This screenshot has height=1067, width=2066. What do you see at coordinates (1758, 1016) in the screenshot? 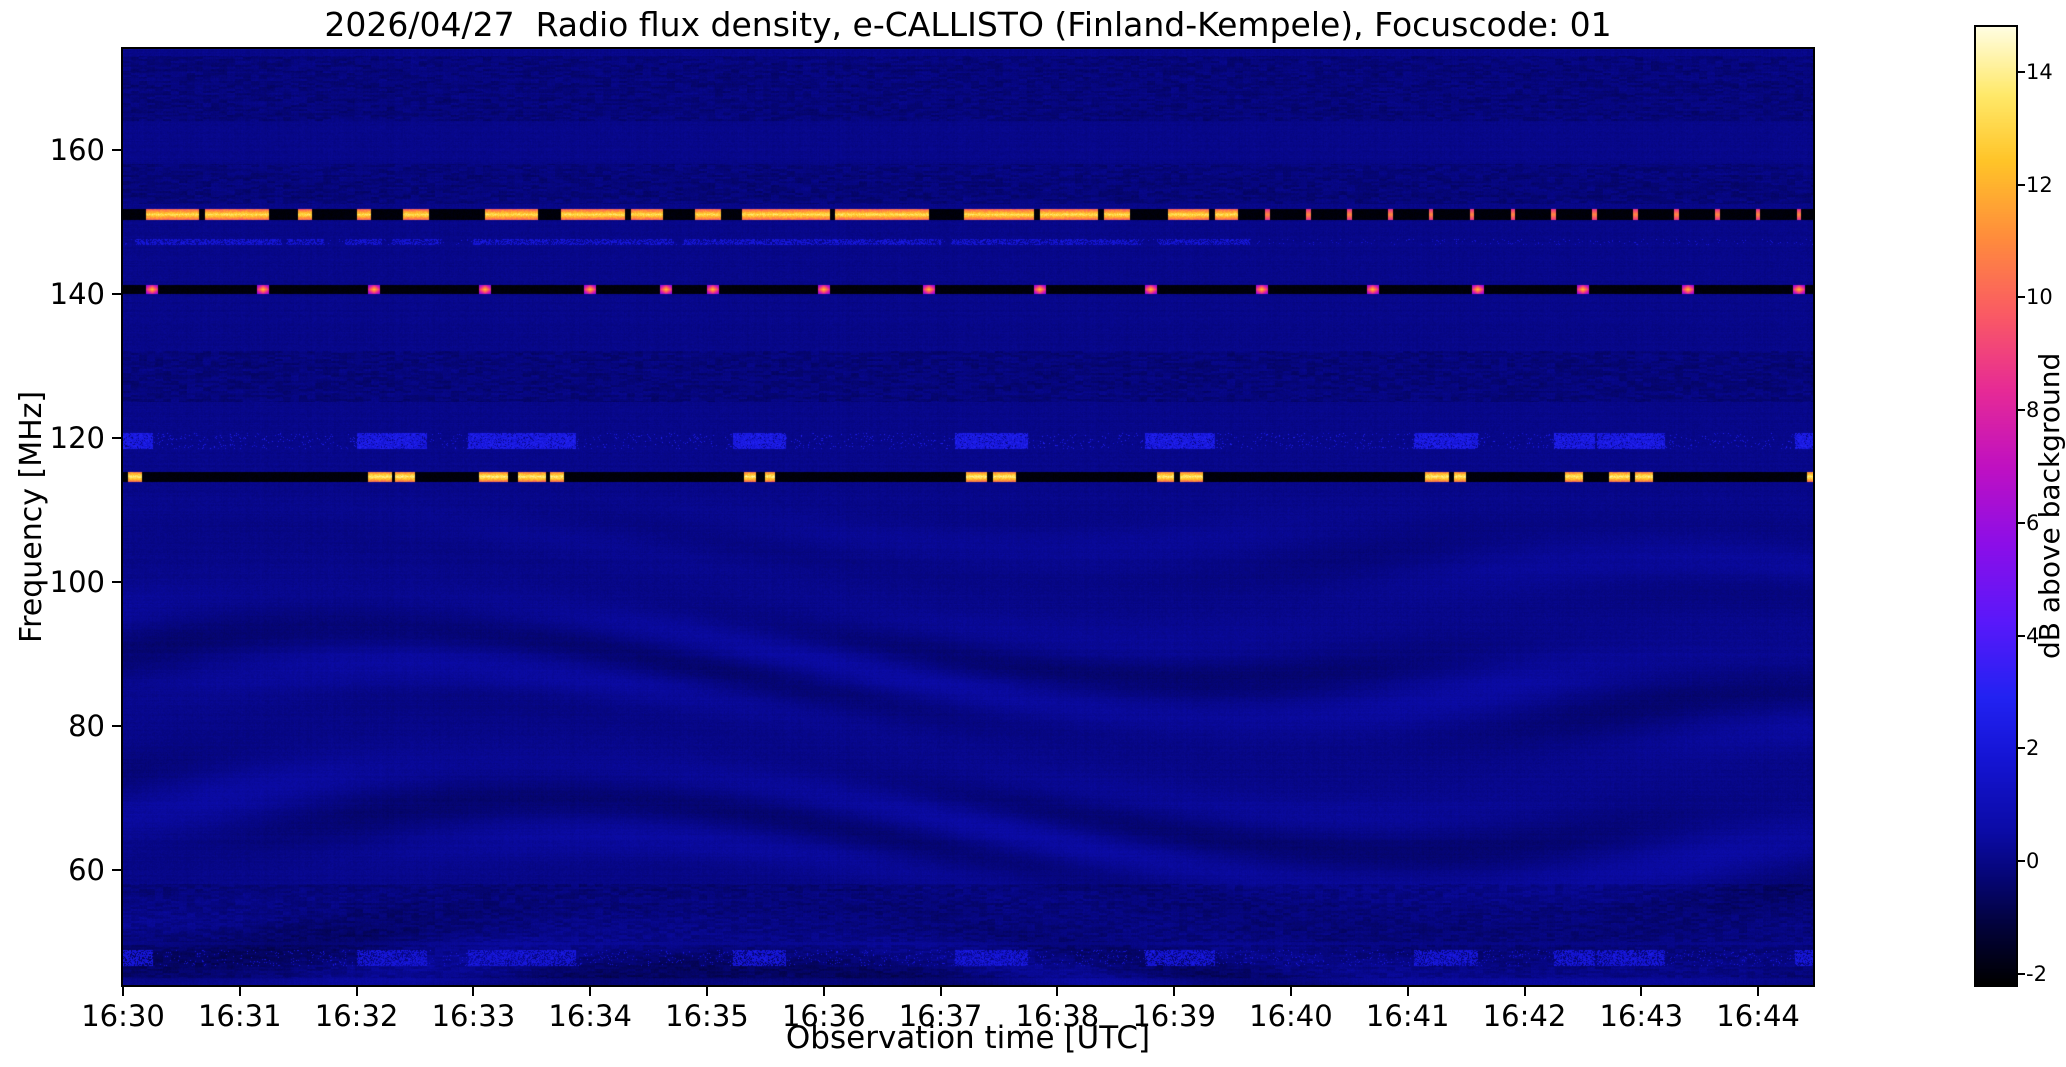
I see `x-tick-label: 16:44` at bounding box center [1758, 1016].